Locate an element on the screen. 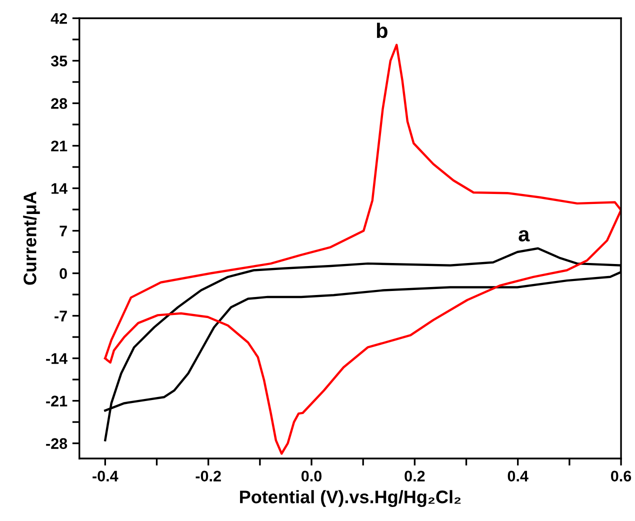 The height and width of the screenshot is (521, 635). y-tick-label: -14 is located at coordinates (57, 358).